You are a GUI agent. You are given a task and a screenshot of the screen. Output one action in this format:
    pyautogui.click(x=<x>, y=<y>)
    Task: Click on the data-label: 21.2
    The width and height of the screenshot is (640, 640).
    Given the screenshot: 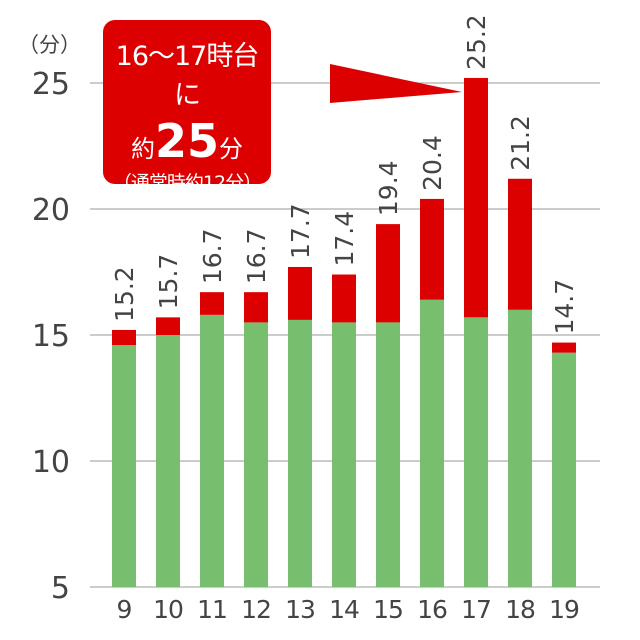 What is the action you would take?
    pyautogui.click(x=520, y=143)
    